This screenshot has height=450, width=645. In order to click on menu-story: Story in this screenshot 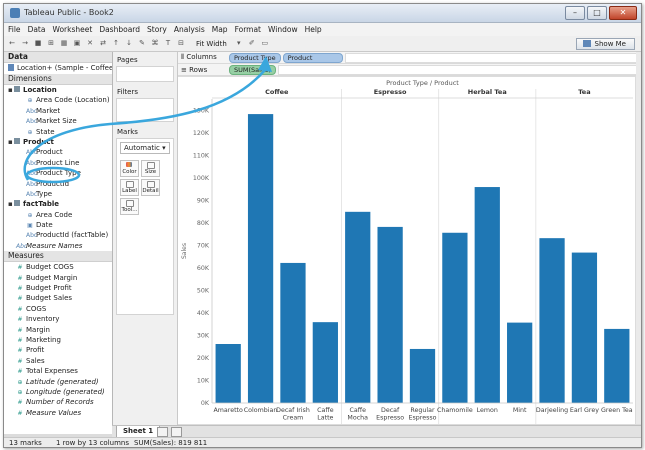, I will do `click(157, 29)`.